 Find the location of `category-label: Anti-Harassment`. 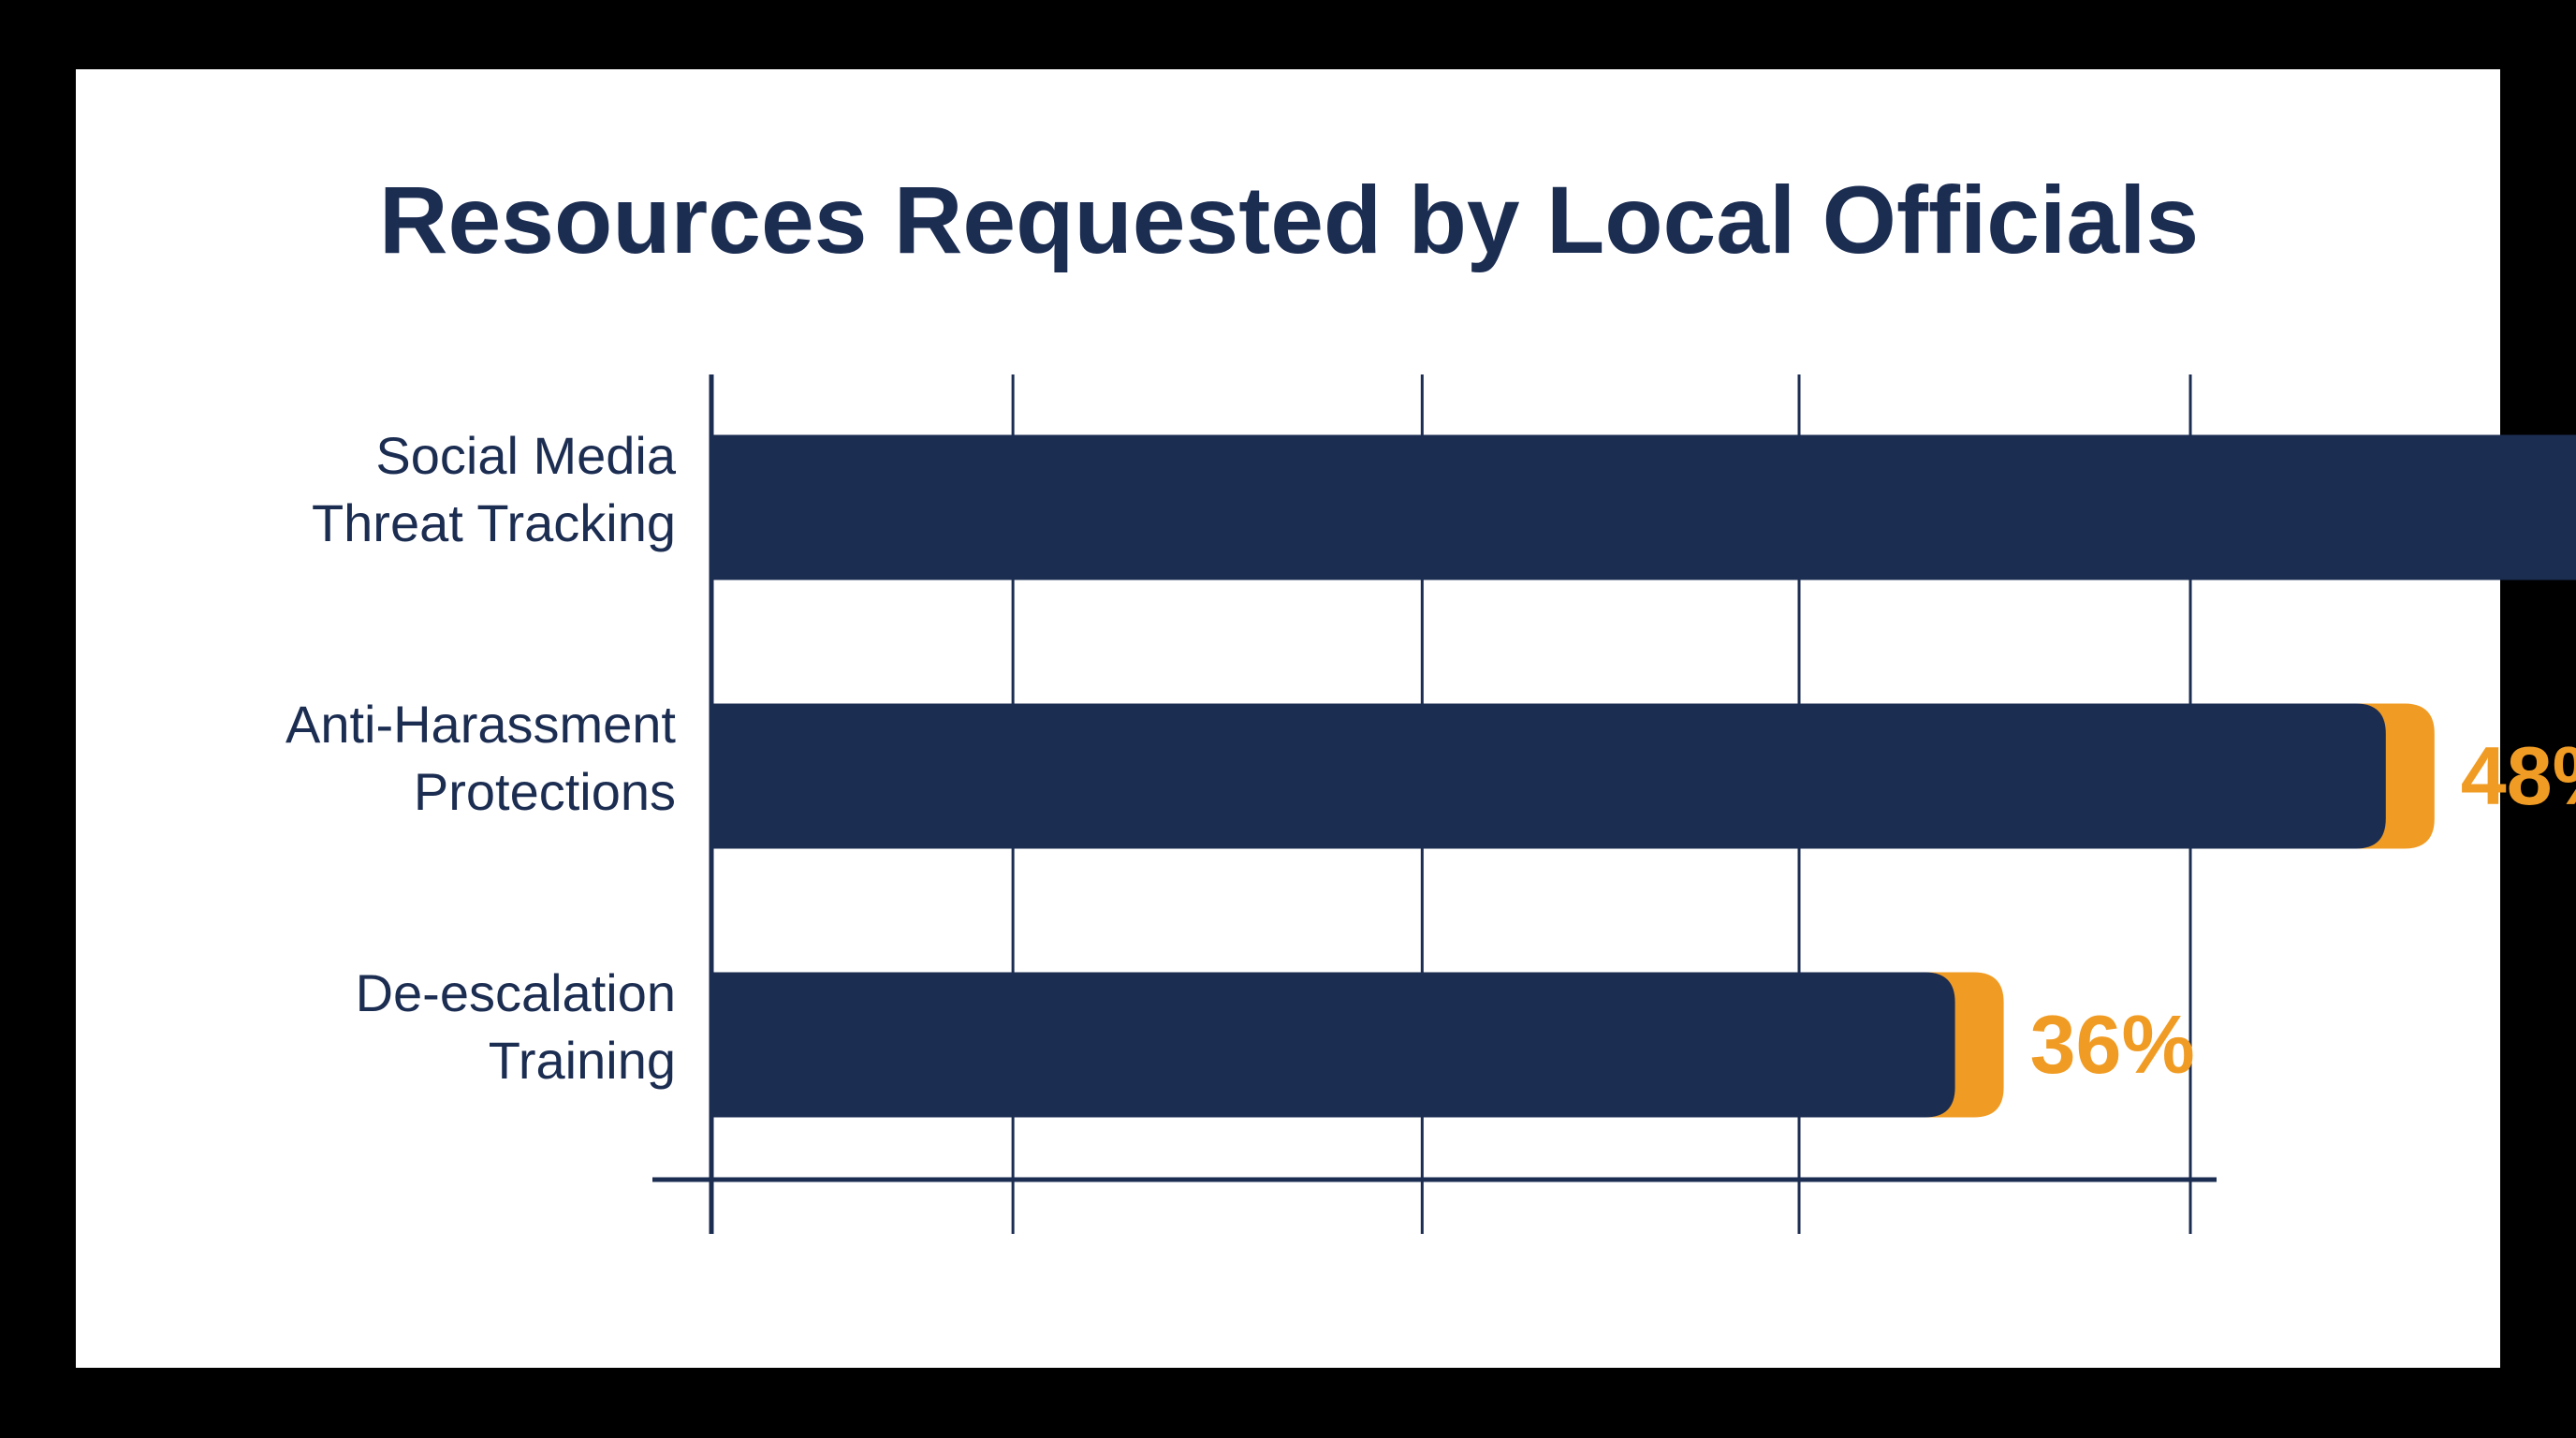

category-label: Anti-Harassment is located at coordinates (480, 724).